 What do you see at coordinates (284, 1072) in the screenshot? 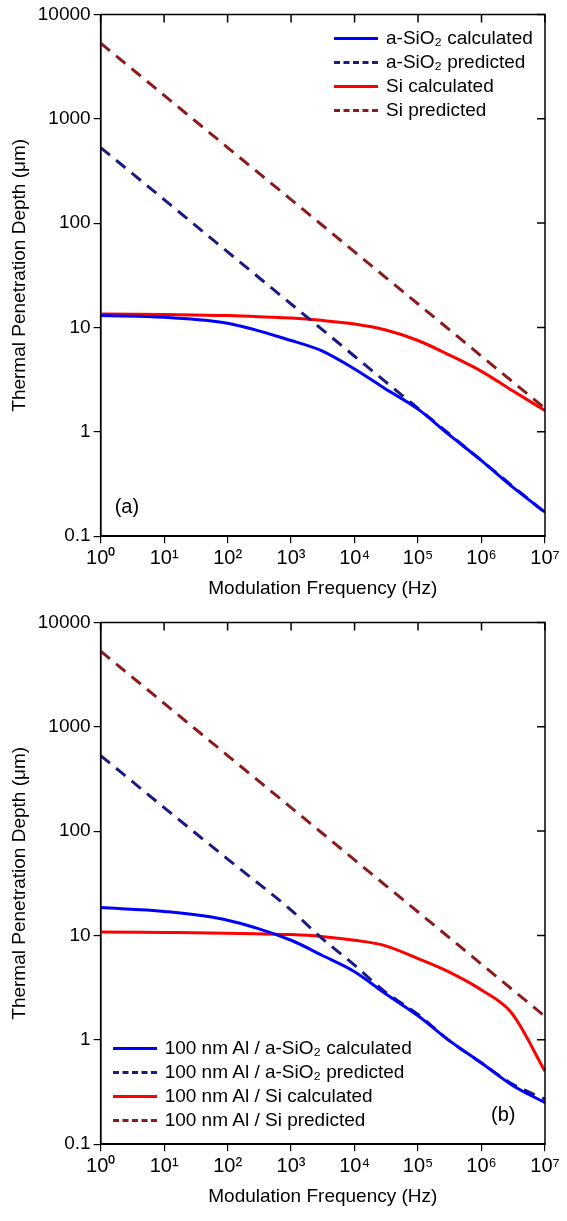
I see `legend-label: 100 nm Al / a-SiO₂ predicted` at bounding box center [284, 1072].